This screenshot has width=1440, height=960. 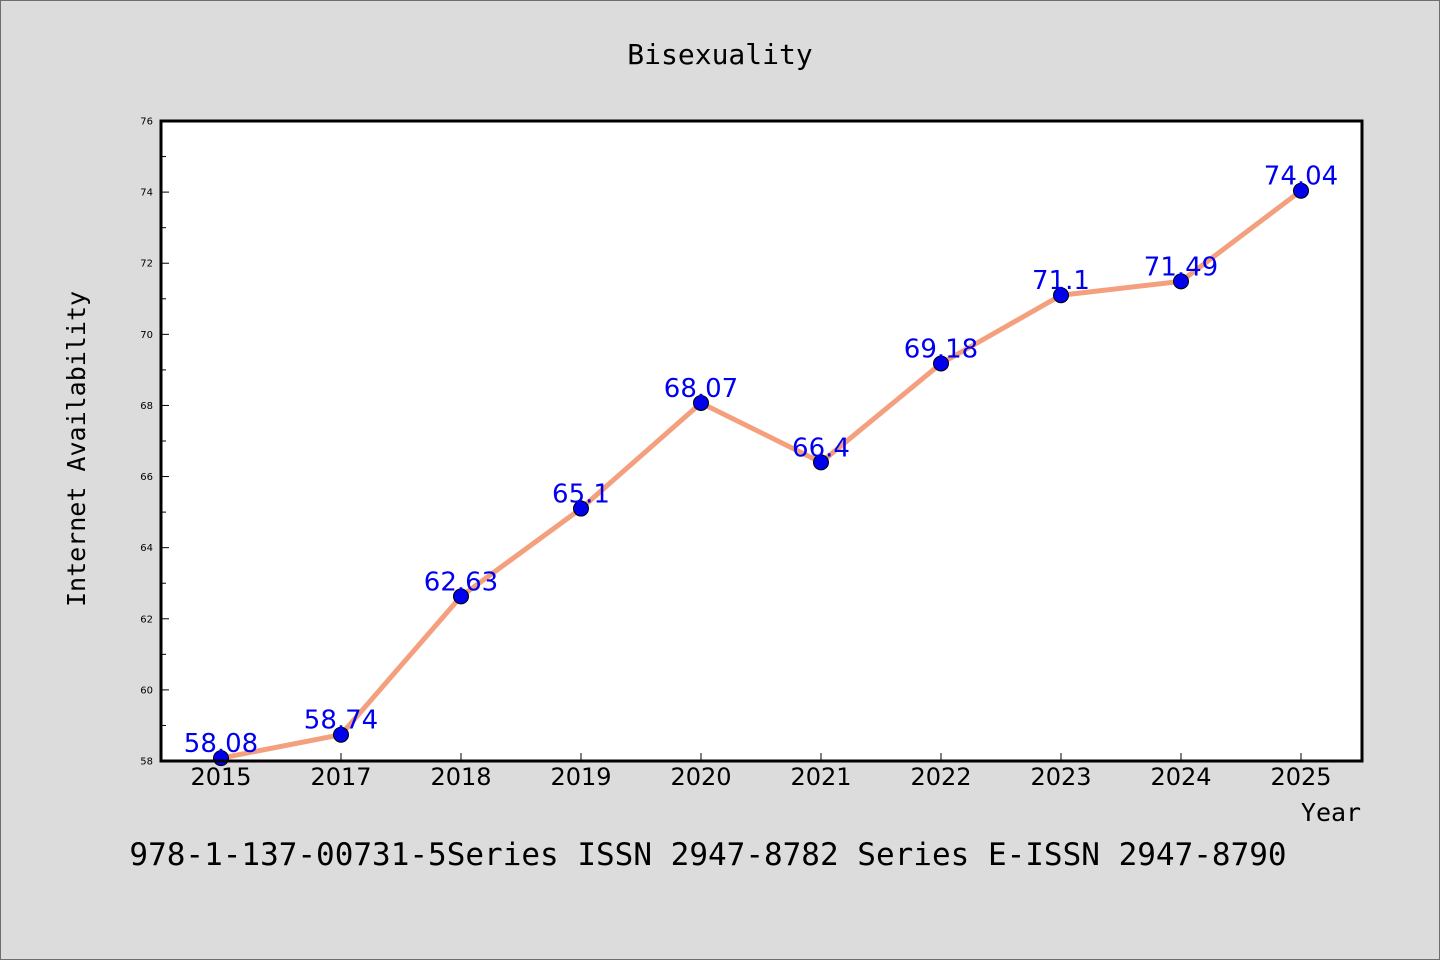 I want to click on x-axis-label: Year, so click(x=1331, y=812).